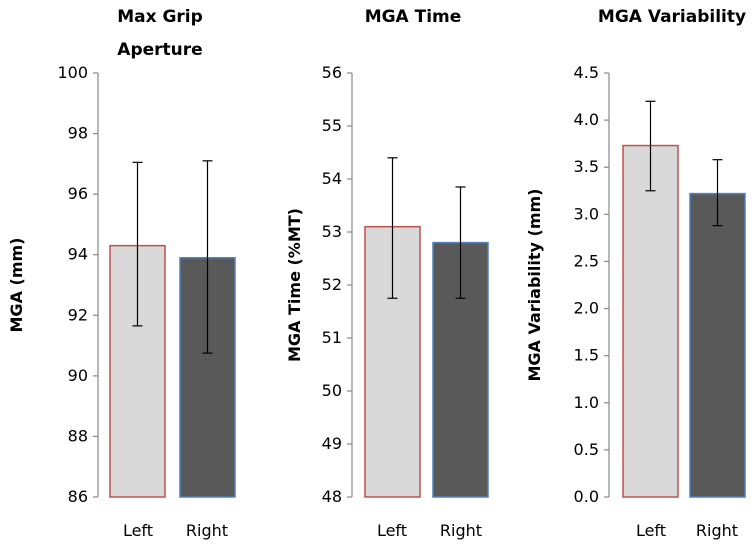 The width and height of the screenshot is (755, 550). What do you see at coordinates (586, 166) in the screenshot?
I see `y-tick-label: 3.5` at bounding box center [586, 166].